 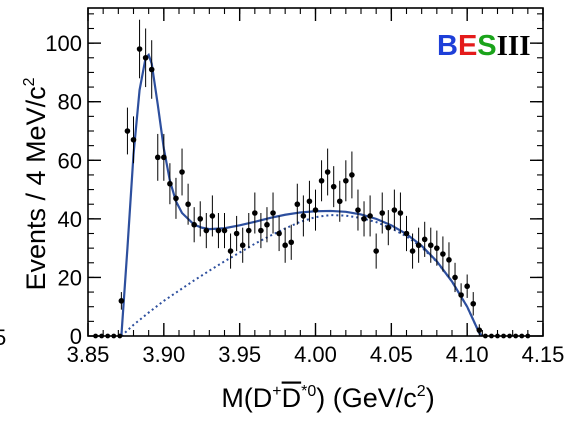 What do you see at coordinates (76, 336) in the screenshot?
I see `y-tick-label: 0` at bounding box center [76, 336].